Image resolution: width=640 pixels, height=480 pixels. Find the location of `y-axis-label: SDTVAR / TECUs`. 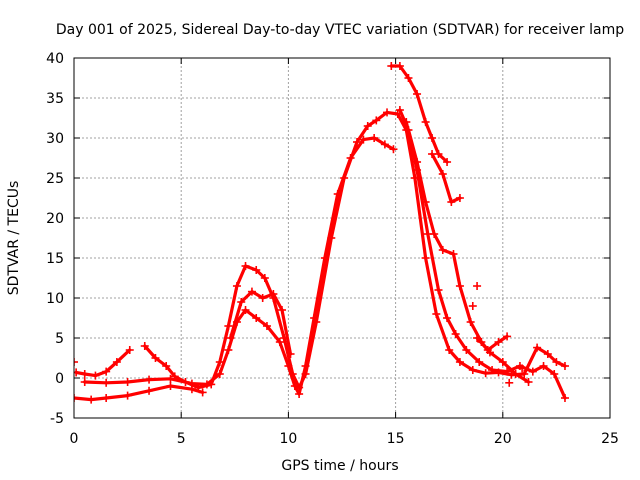

y-axis-label: SDTVAR / TECUs is located at coordinates (14, 238).